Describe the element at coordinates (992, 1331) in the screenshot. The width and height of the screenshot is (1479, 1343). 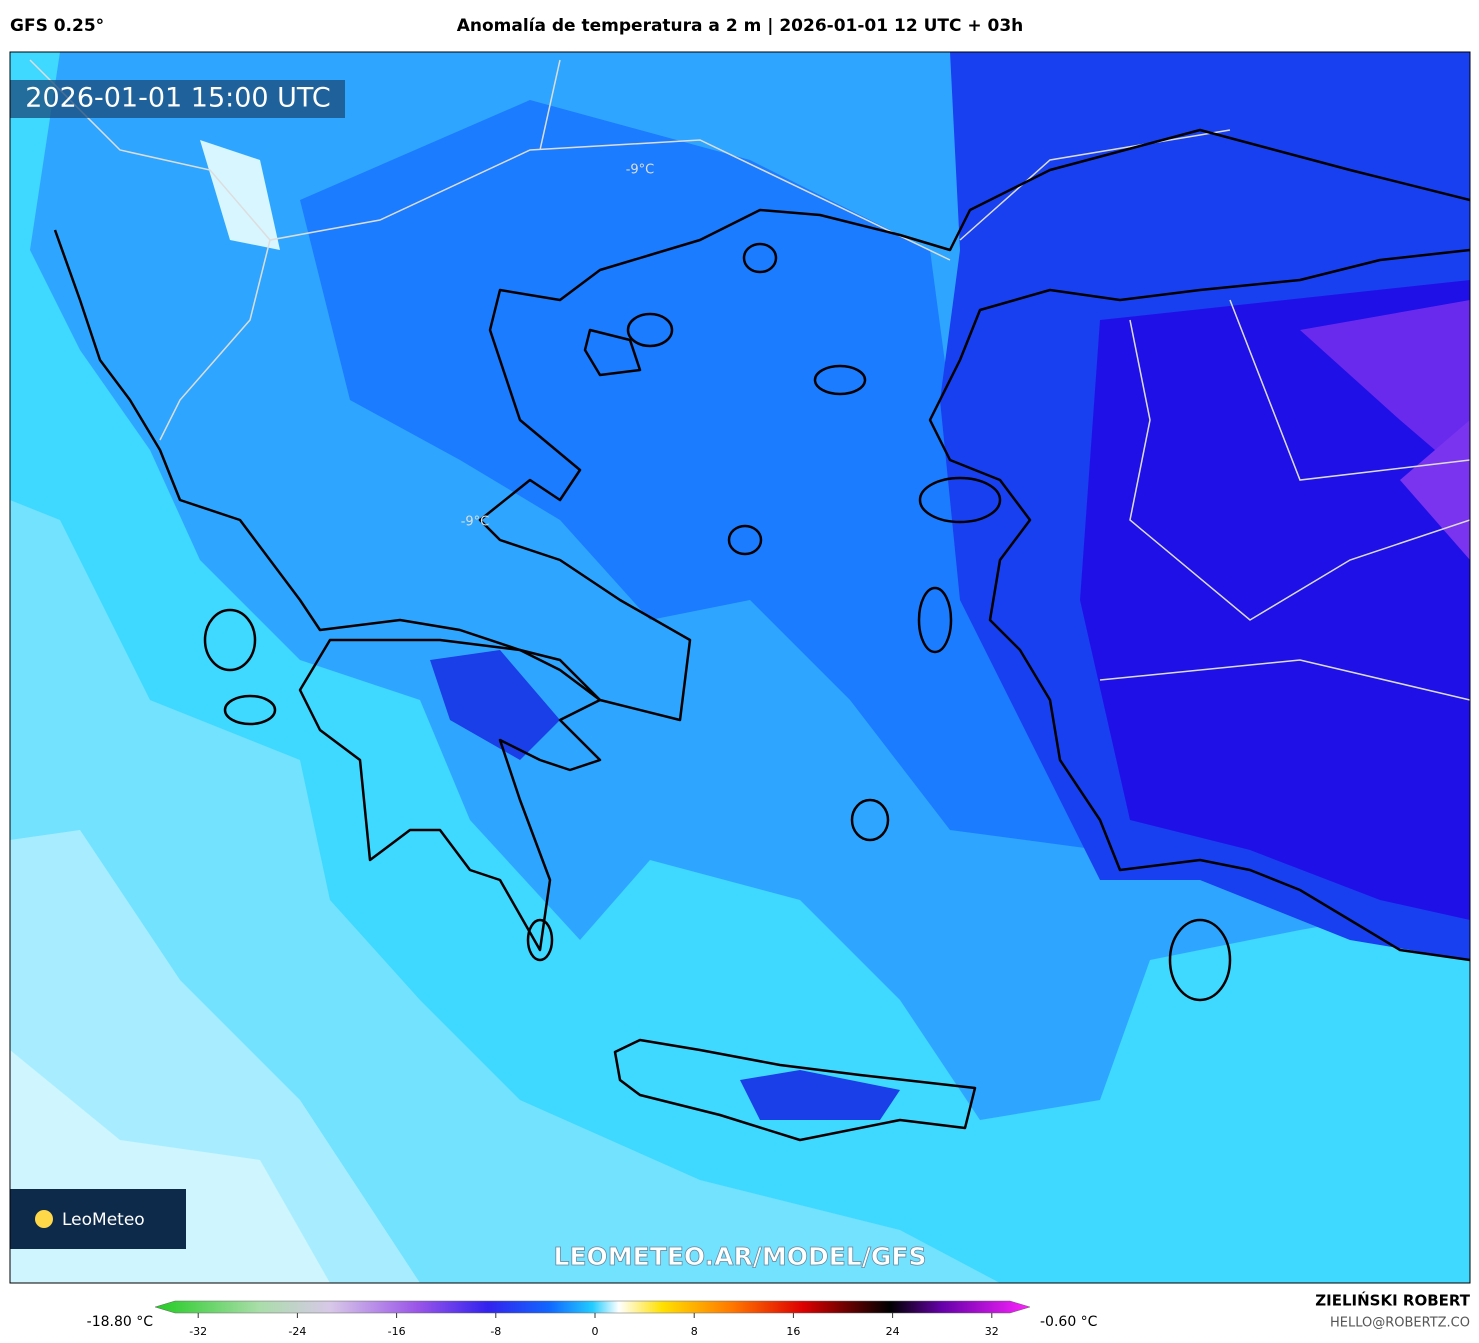
I see `colorbar-tick-label: 32` at that location.